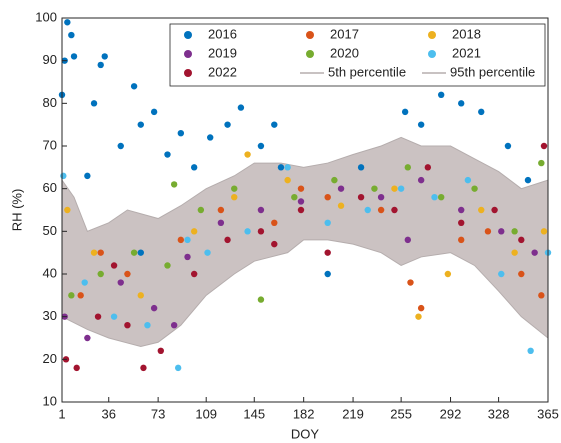  Describe the element at coordinates (344, 52) in the screenshot. I see `legend-label: 2020` at that location.